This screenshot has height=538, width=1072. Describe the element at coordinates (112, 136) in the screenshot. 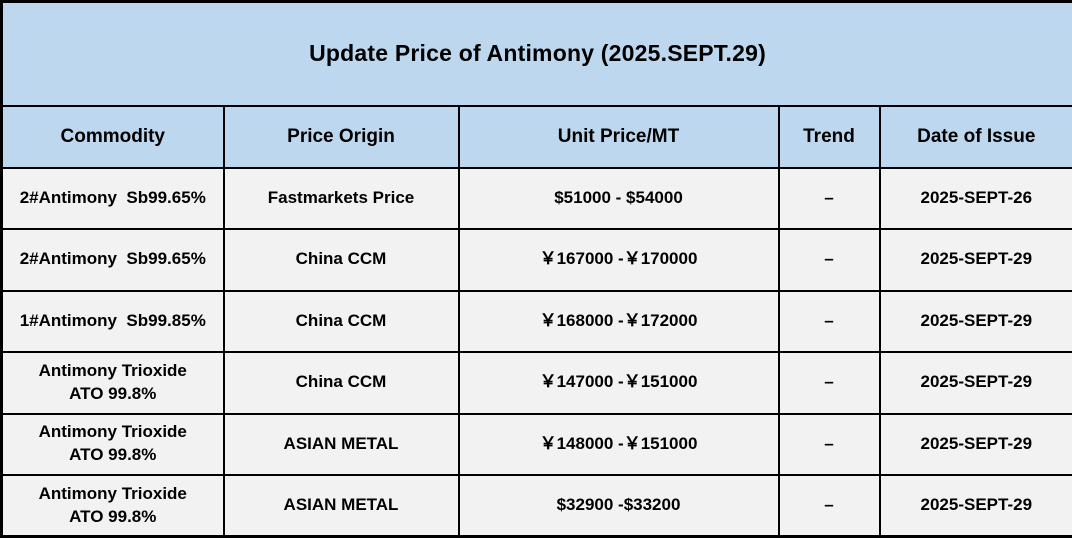

I see `column-header-commodity: Commodity` at that location.